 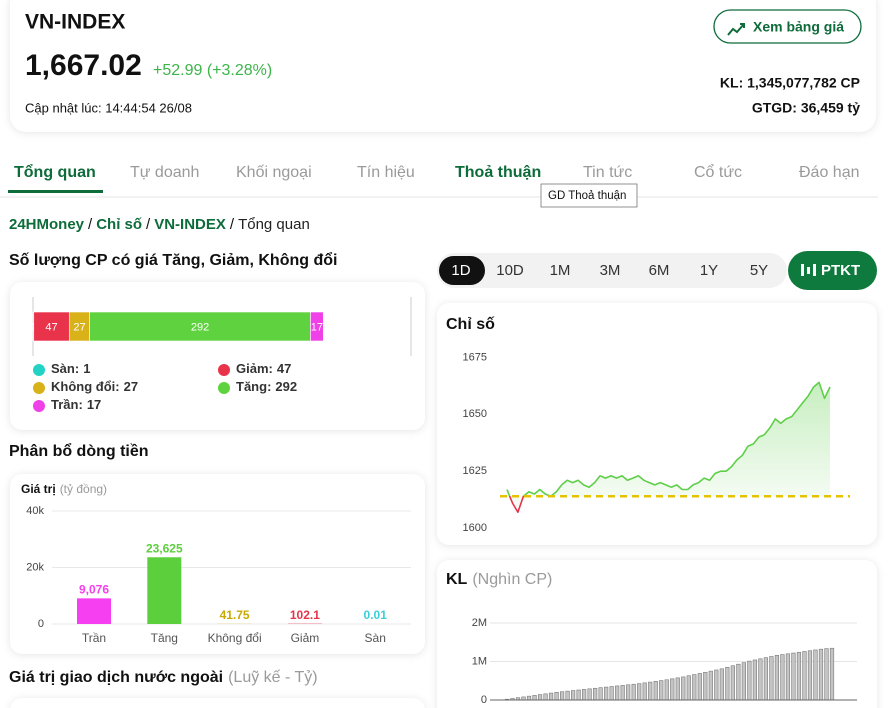 I want to click on section-title: Số lượng CP có giá Tăng, Giảm, Không đổi, so click(x=173, y=260).